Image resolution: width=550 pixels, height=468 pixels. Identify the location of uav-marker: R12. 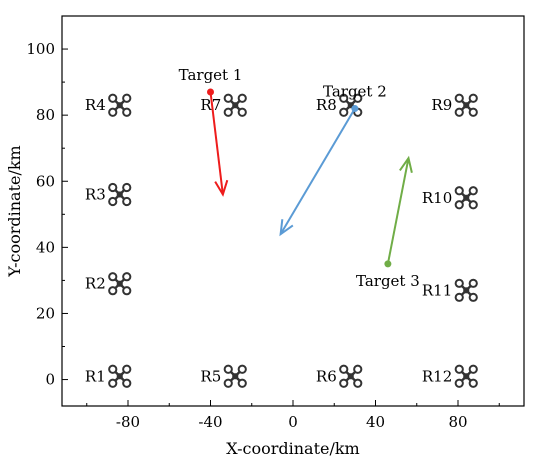
(450, 376).